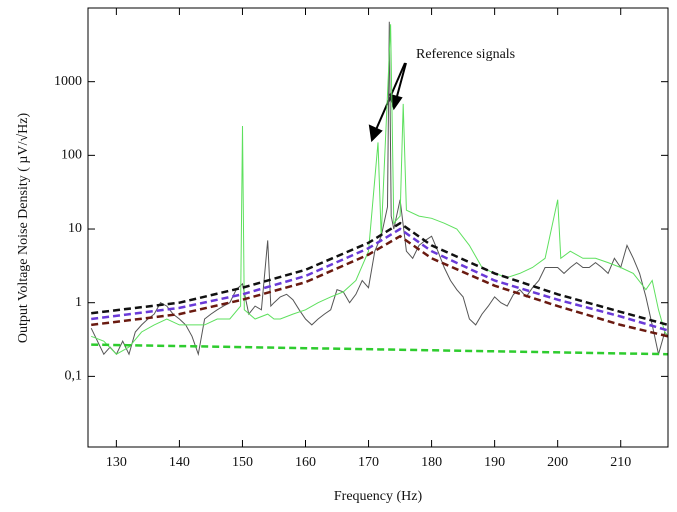  Describe the element at coordinates (378, 496) in the screenshot. I see `x-axis-label: Frequency (Hz)` at that location.